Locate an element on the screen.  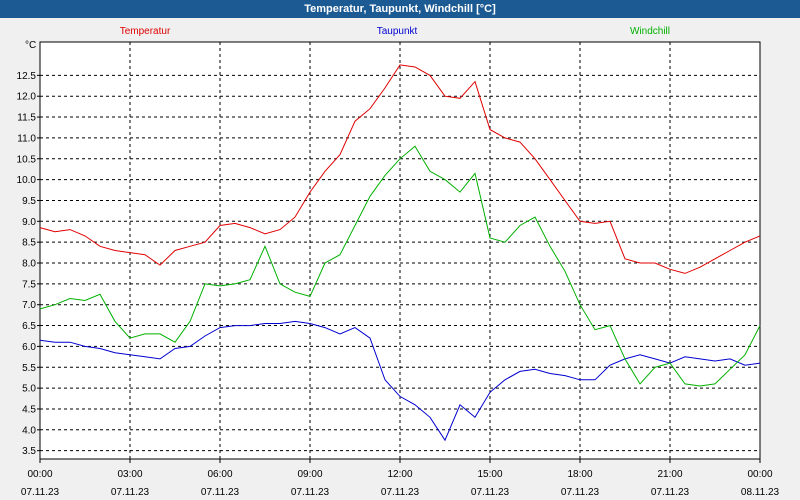
y-tick-label: 4.5 is located at coordinates (29, 409).